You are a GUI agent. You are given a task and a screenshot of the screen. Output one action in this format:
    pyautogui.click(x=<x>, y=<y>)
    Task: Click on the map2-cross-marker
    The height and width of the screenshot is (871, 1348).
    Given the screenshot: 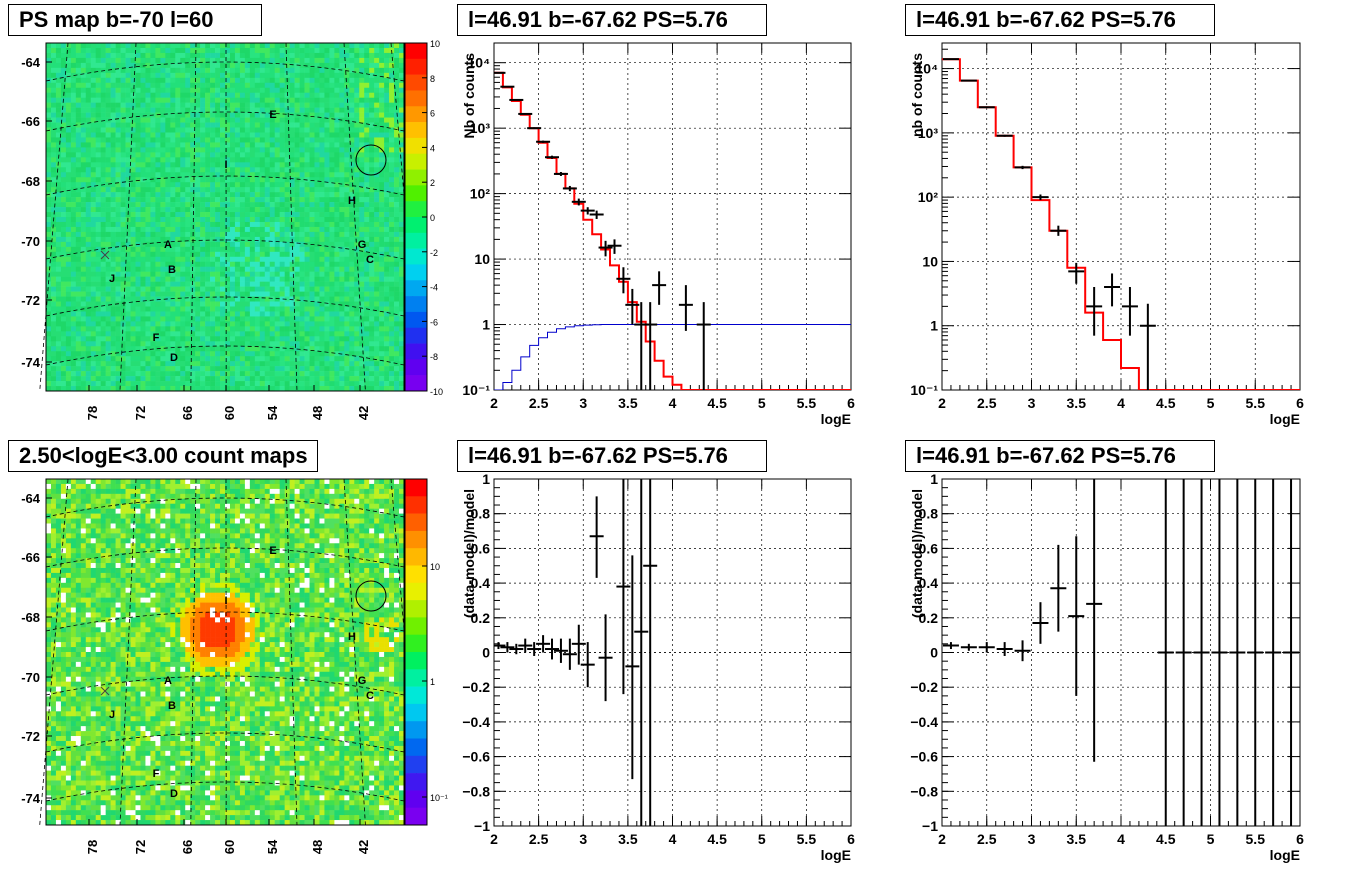 What is the action you would take?
    pyautogui.click(x=105, y=691)
    